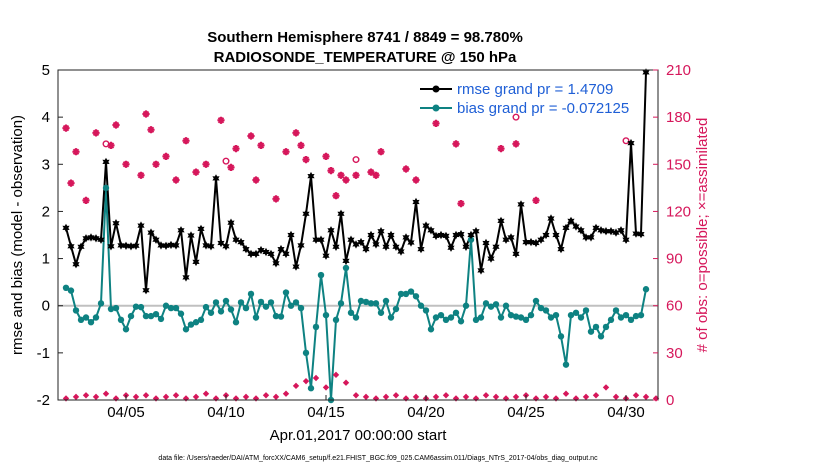 The height and width of the screenshot is (470, 830). I want to click on y-right-tick-label: 210, so click(678, 70).